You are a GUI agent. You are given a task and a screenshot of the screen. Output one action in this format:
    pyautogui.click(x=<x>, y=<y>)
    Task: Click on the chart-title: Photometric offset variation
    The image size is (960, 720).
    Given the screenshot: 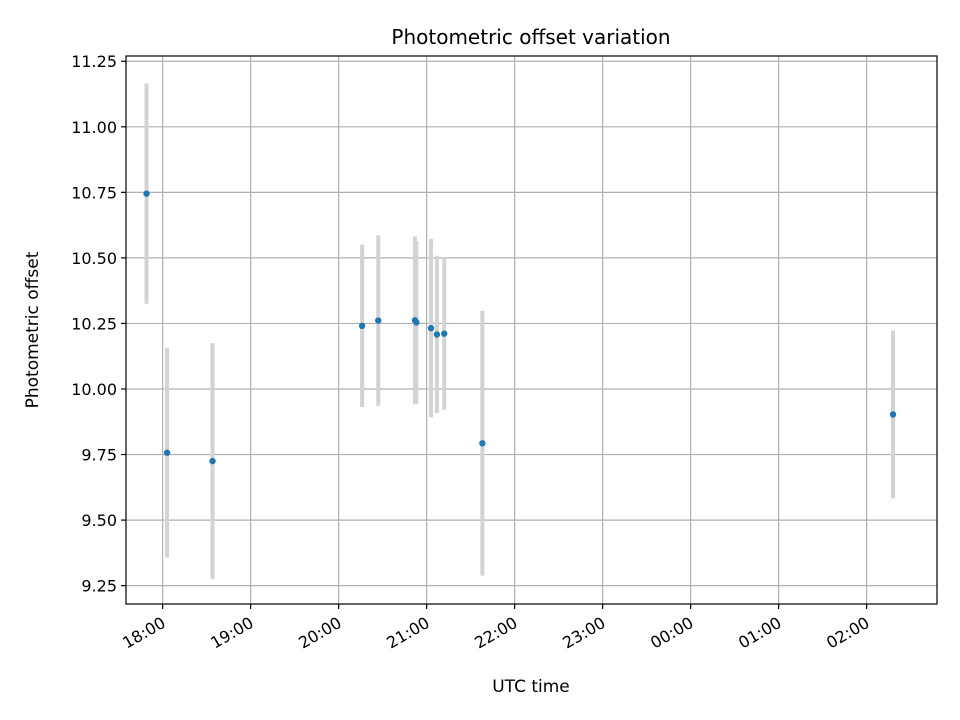 What is the action you would take?
    pyautogui.click(x=530, y=37)
    